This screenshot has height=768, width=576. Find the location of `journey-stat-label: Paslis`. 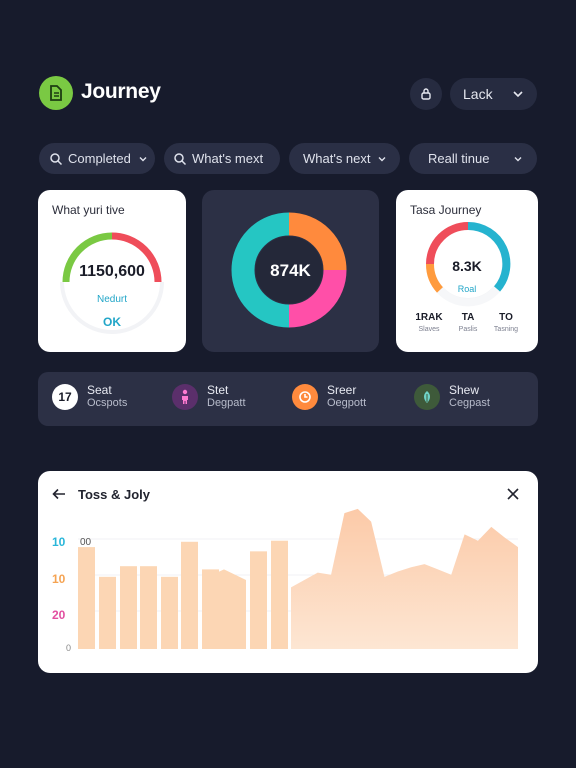

journey-stat-label: Paslis is located at coordinates (468, 329).